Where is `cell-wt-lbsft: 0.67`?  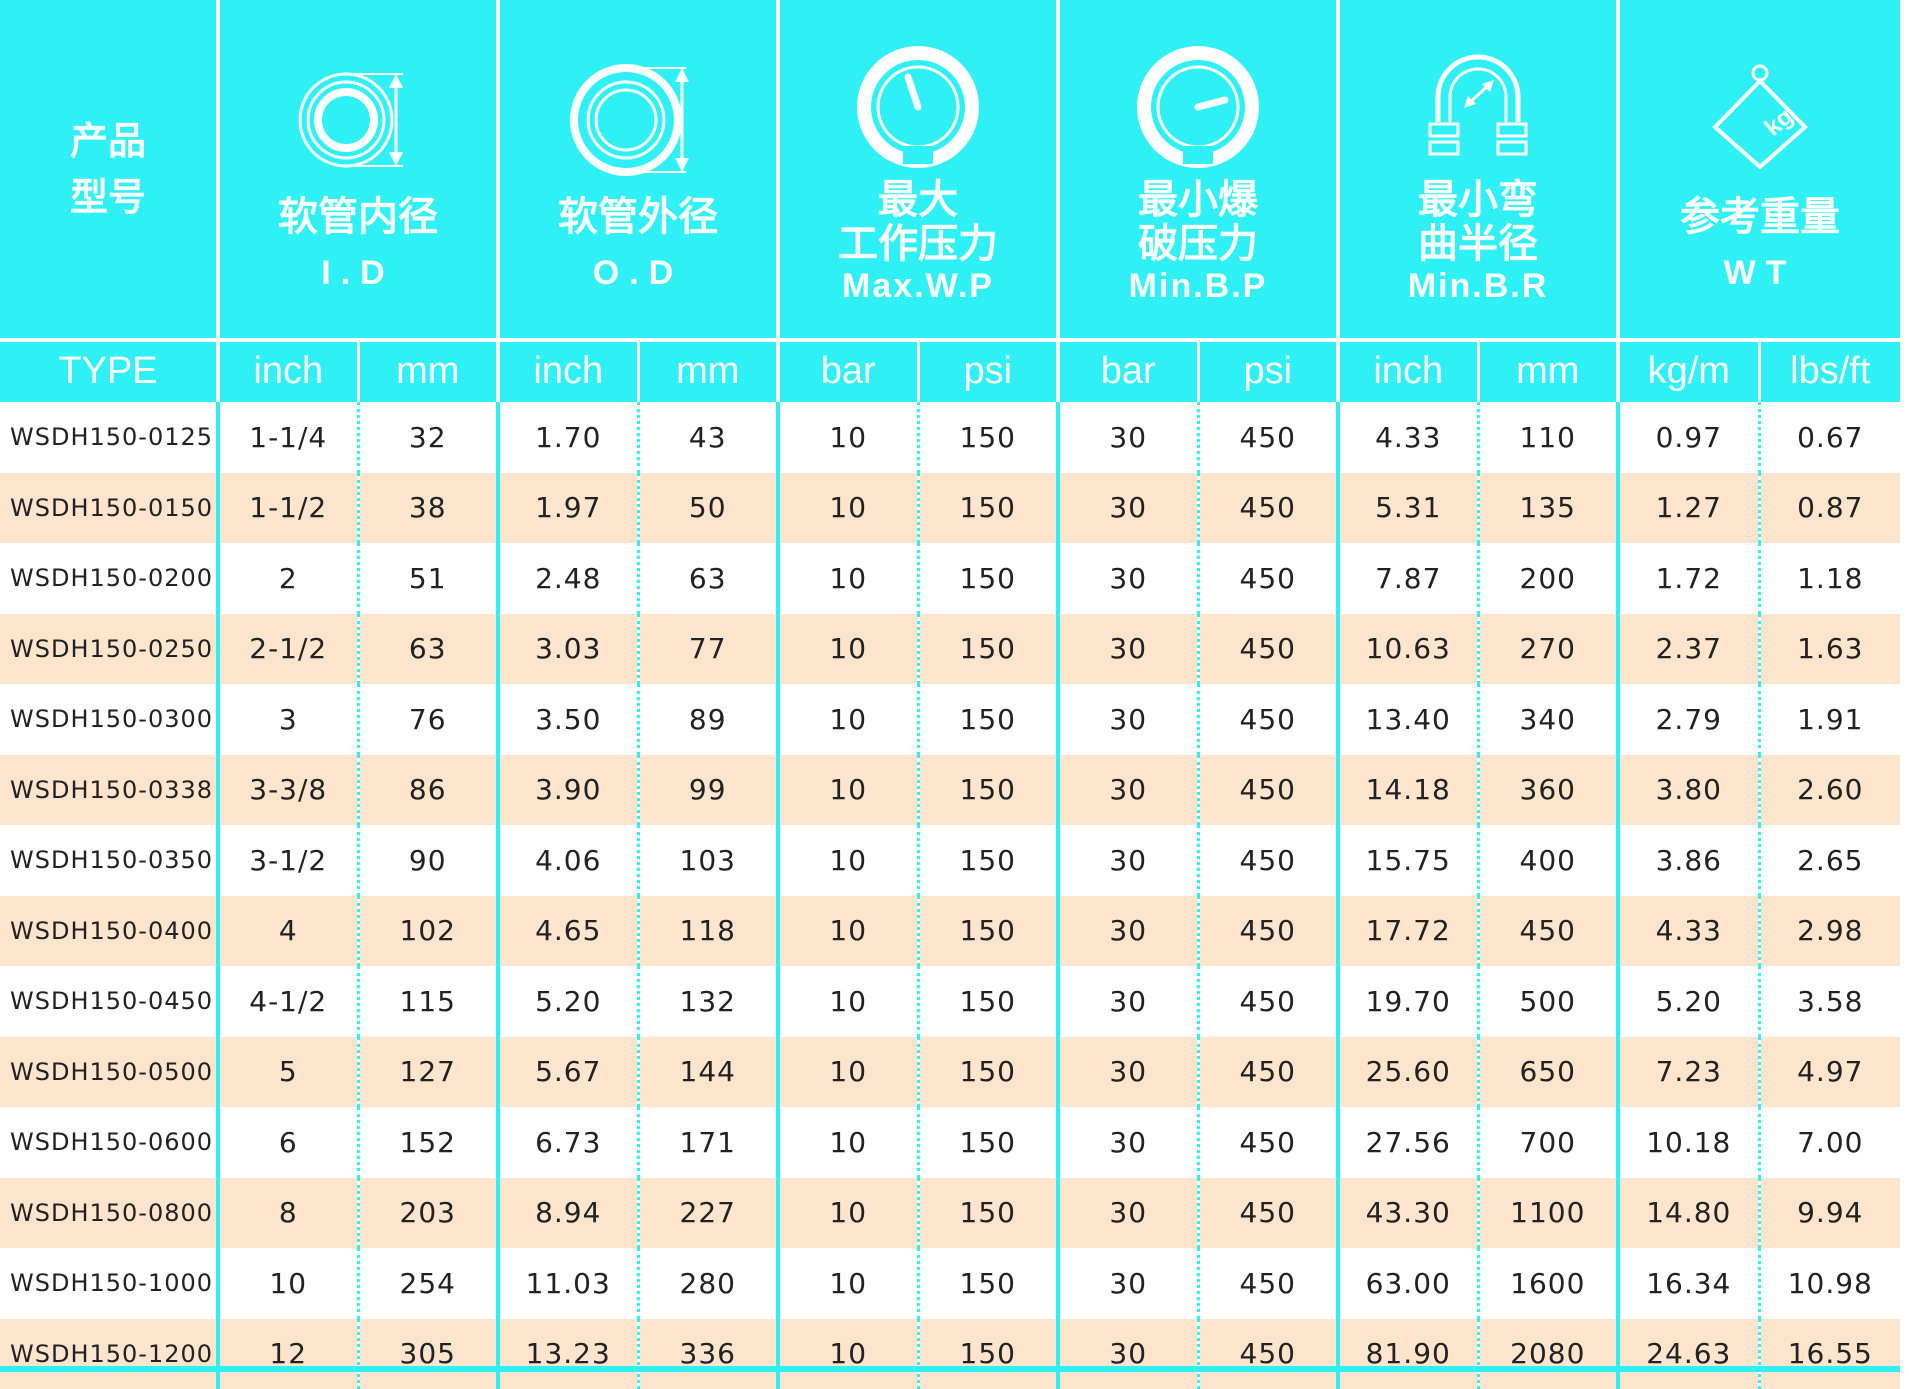
cell-wt-lbsft: 0.67 is located at coordinates (1829, 437).